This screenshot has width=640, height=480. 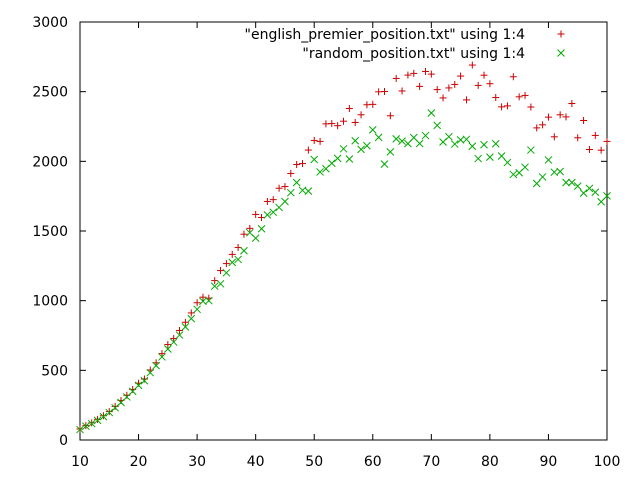 What do you see at coordinates (490, 462) in the screenshot?
I see `x-tick-label: 80` at bounding box center [490, 462].